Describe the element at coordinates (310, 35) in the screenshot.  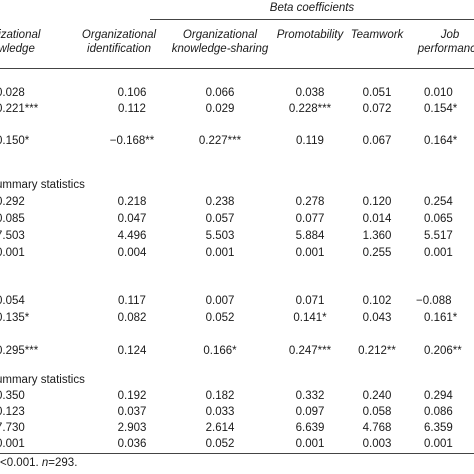
I see `header-col3-line1: Promotability` at that location.